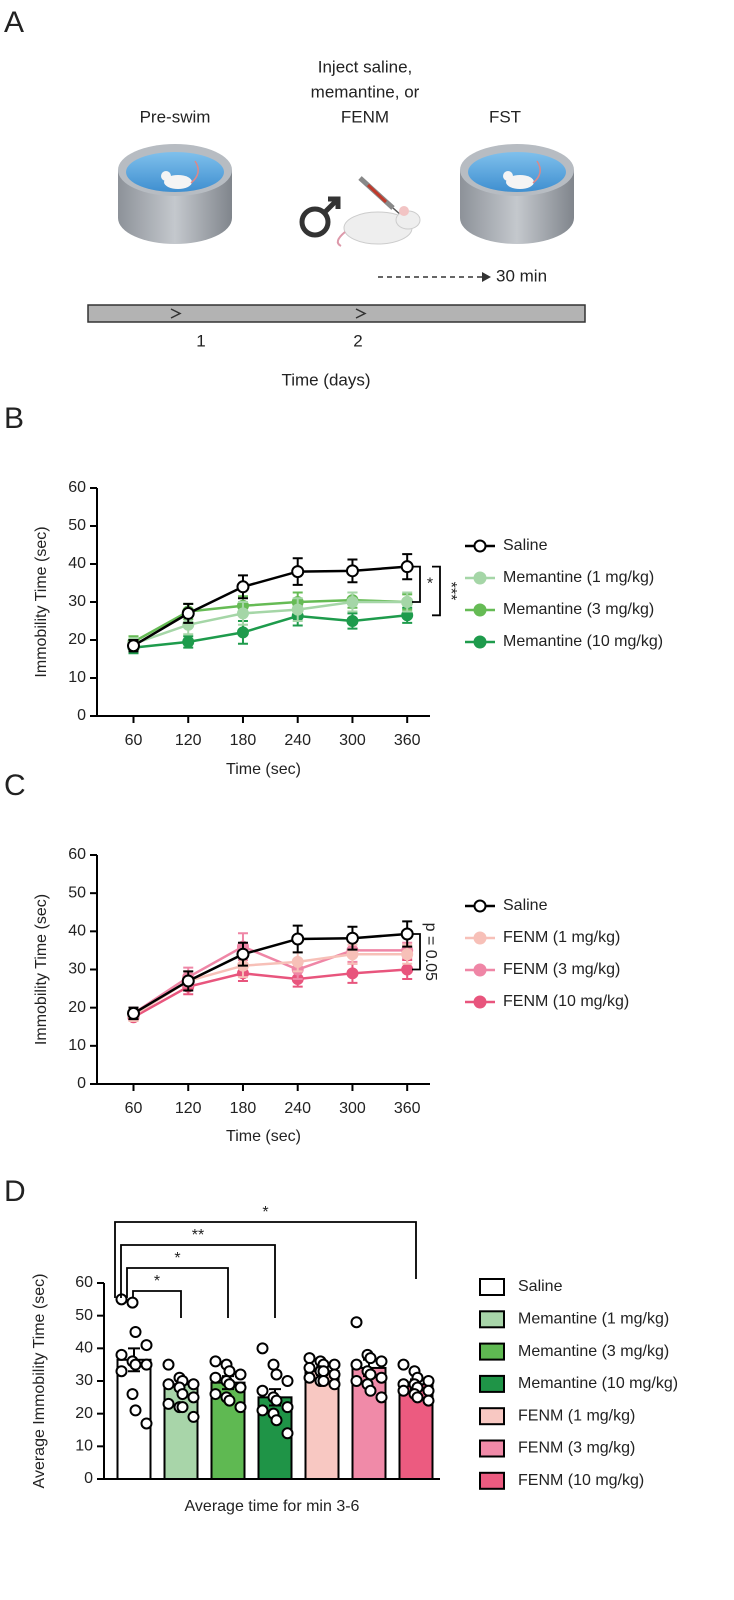  Describe the element at coordinates (200, 340) in the screenshot. I see `timeline-tick: 1` at that location.